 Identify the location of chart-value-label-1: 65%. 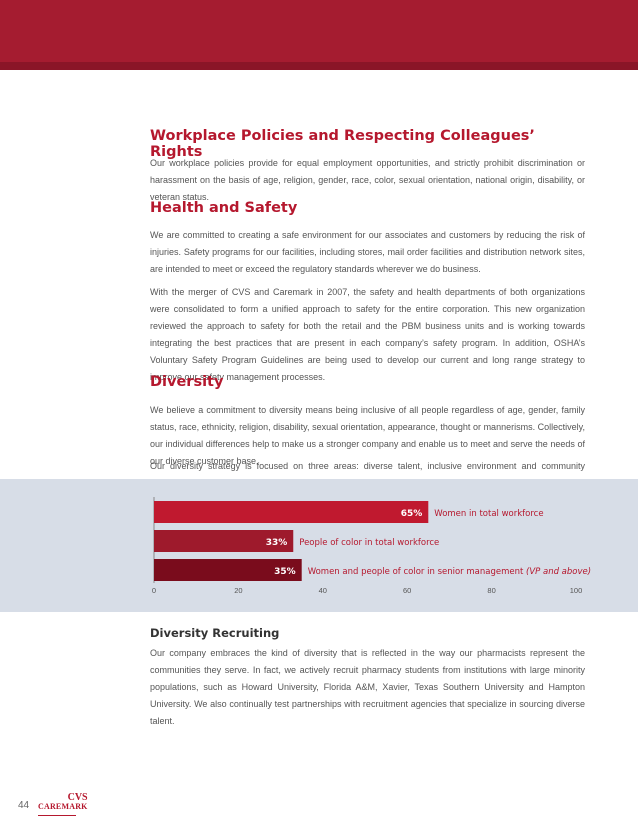
(412, 514).